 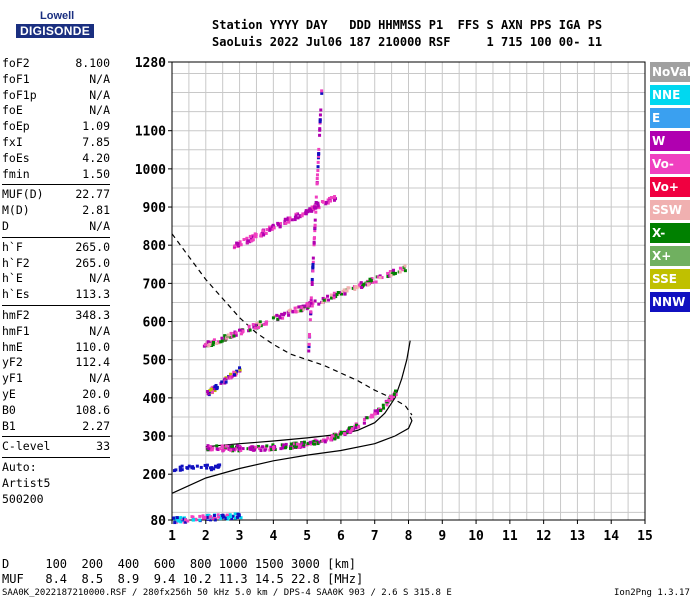 I want to click on y-tick-label: 400, so click(x=155, y=399).